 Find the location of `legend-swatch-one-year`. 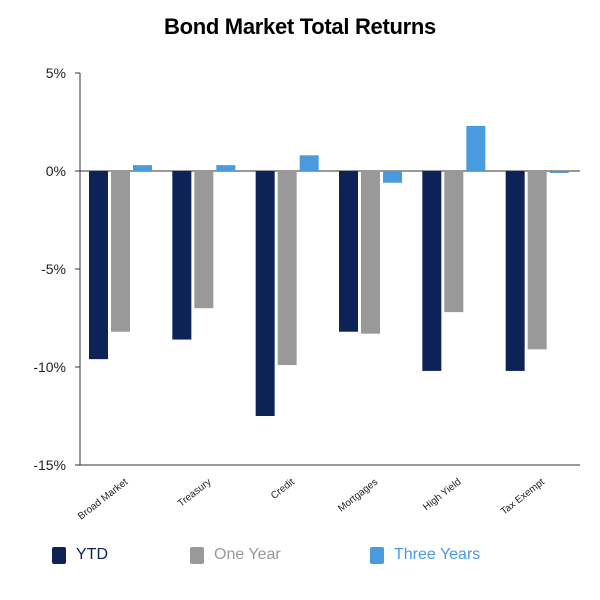

legend-swatch-one-year is located at coordinates (197, 555).